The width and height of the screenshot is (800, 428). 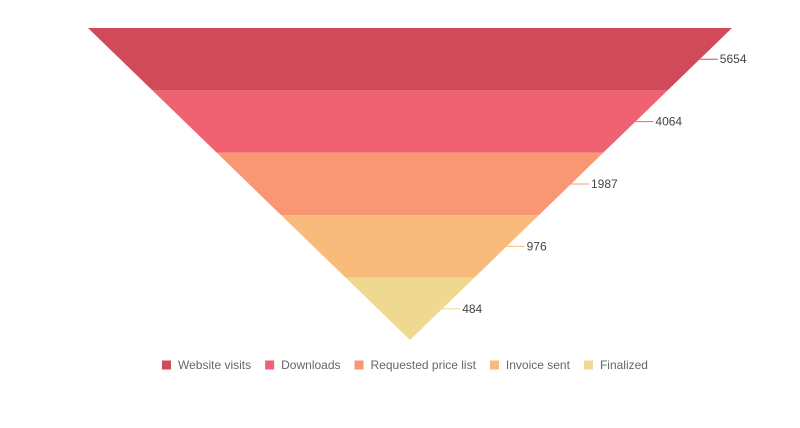 What do you see at coordinates (214, 365) in the screenshot?
I see `legend-label-website-visits: Website visits` at bounding box center [214, 365].